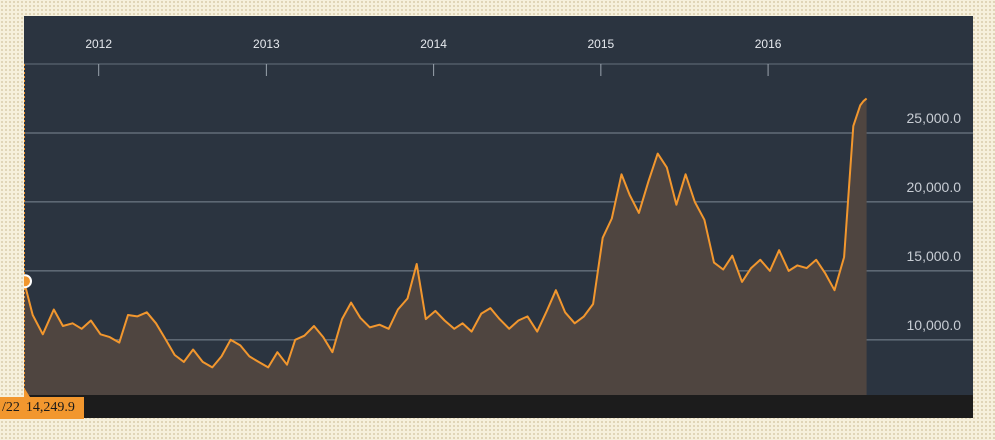 Image resolution: width=995 pixels, height=440 pixels. I want to click on x-axis-header, so click(498, 40).